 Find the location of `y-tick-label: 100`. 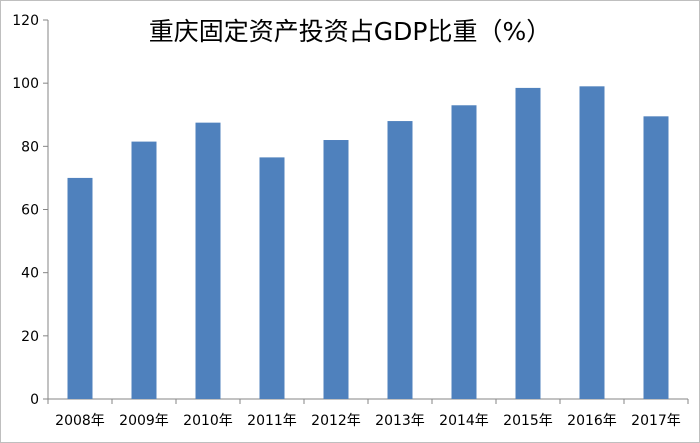

y-tick-label: 100 is located at coordinates (25, 84).